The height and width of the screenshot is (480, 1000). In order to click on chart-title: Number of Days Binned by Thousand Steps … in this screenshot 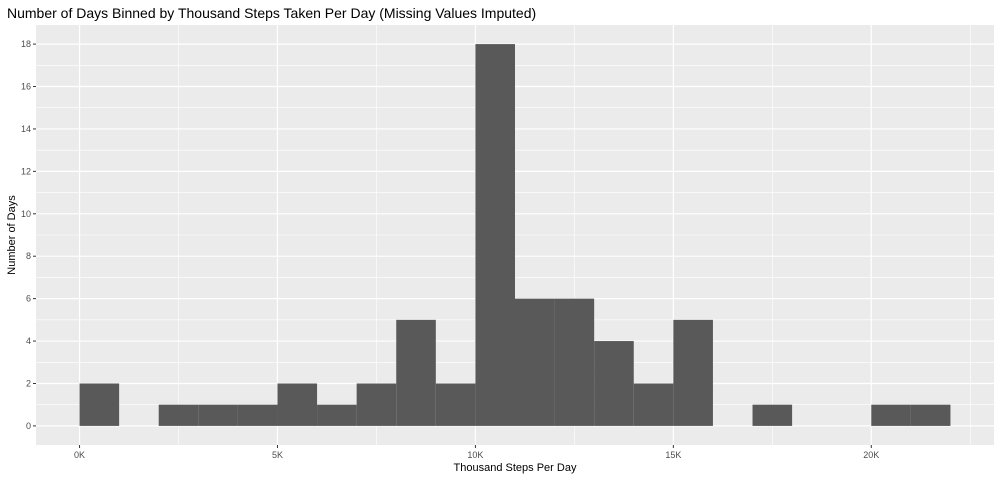, I will do `click(271, 13)`.